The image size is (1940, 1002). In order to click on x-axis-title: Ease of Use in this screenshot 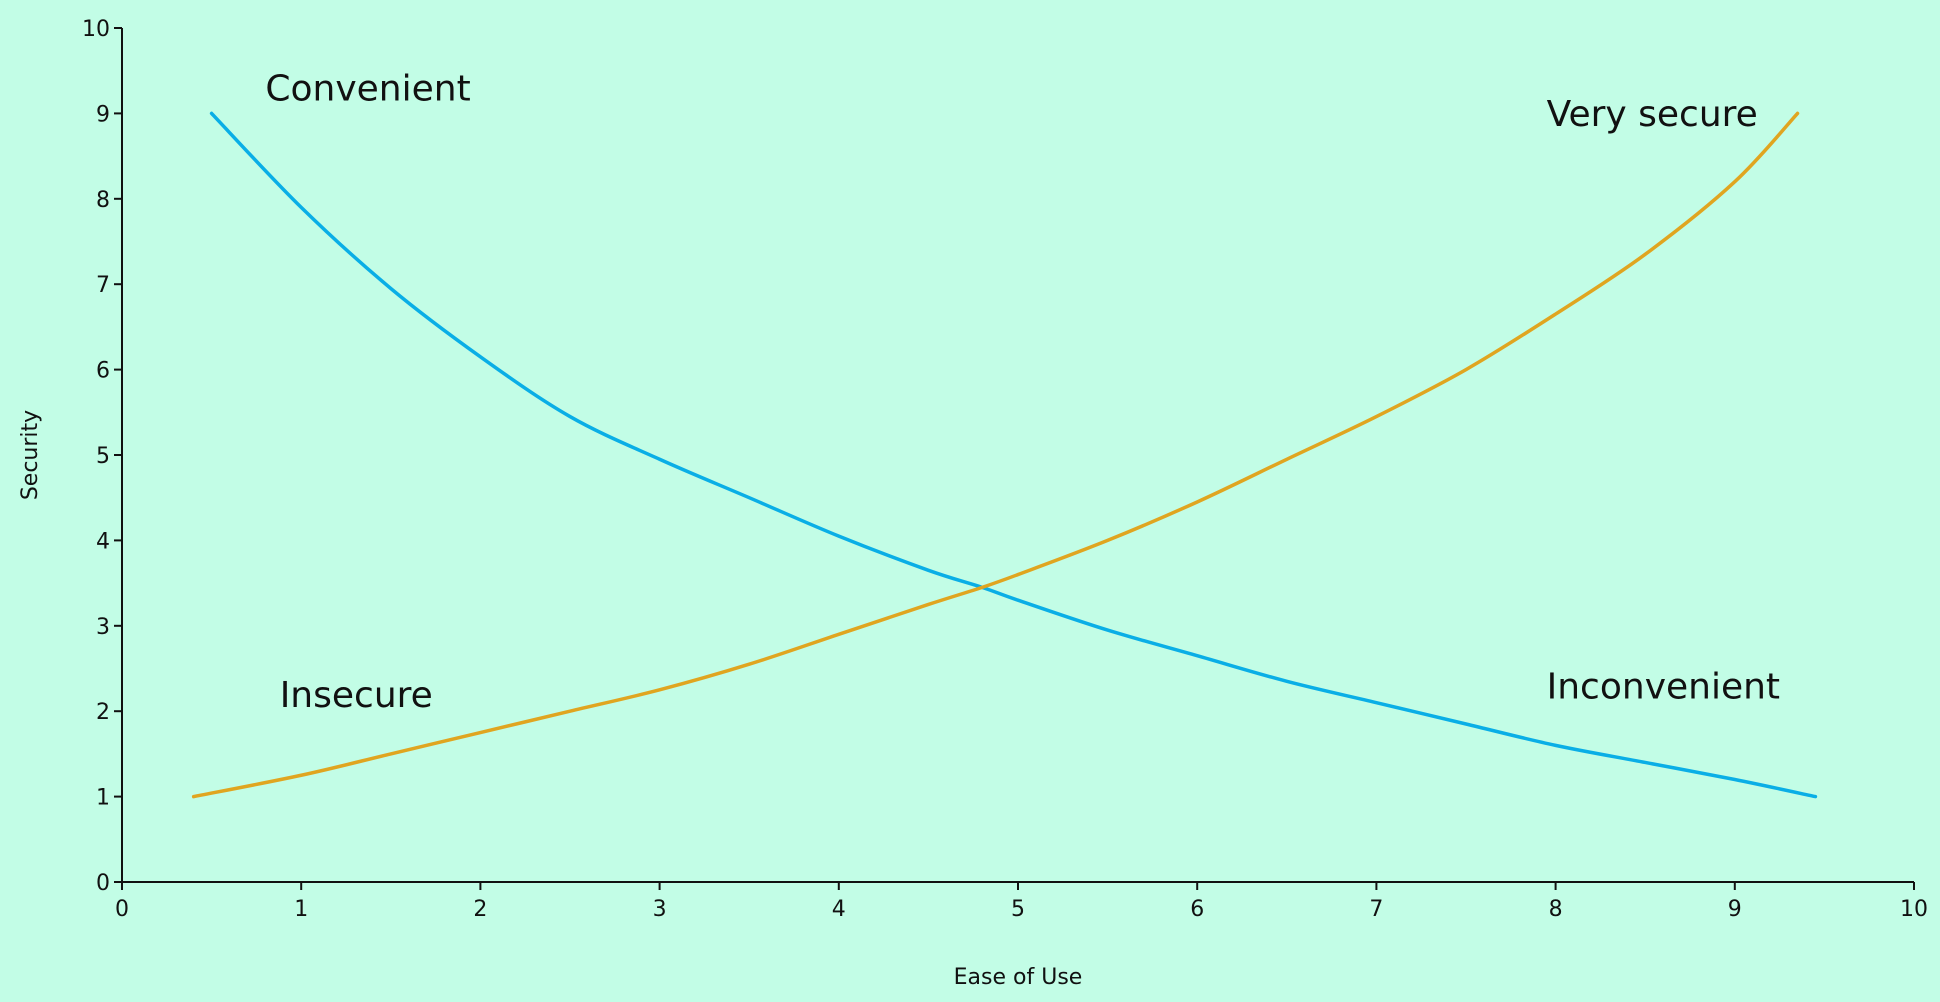, I will do `click(1018, 977)`.